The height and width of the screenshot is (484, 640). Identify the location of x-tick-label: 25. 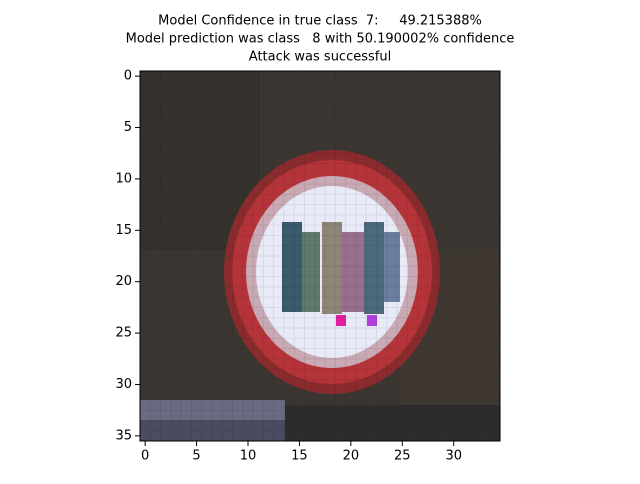
(402, 456).